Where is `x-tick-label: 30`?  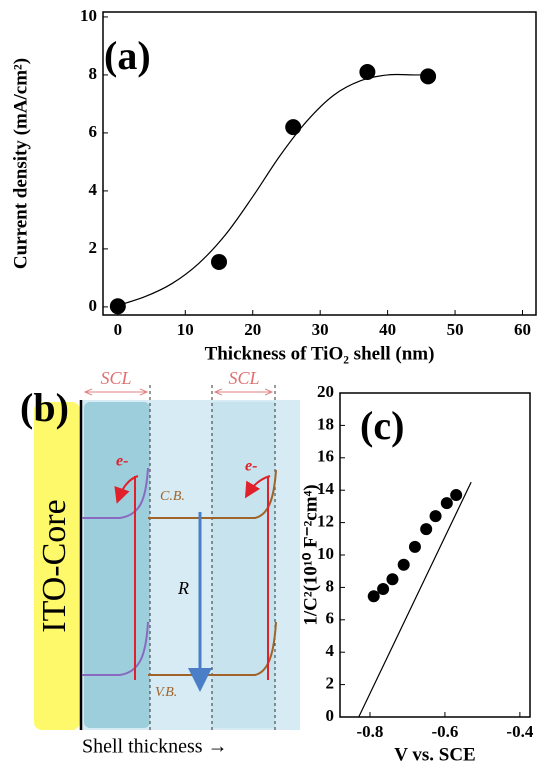 x-tick-label: 30 is located at coordinates (320, 329).